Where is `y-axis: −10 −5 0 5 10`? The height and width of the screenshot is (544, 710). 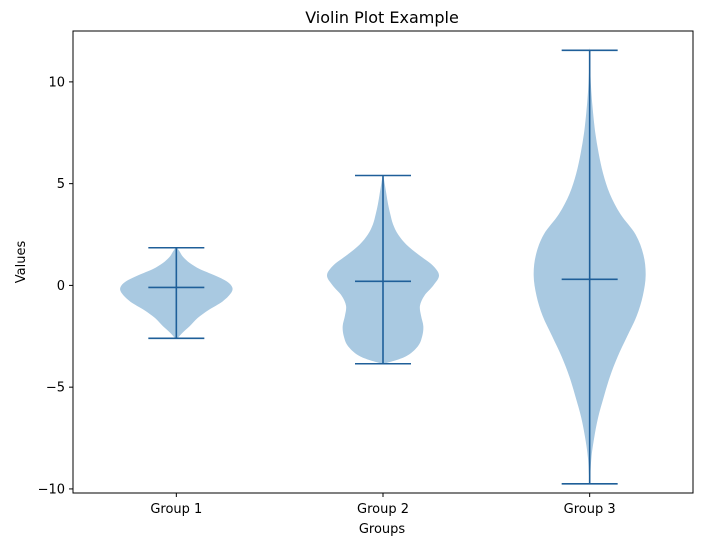
y-axis: −10 −5 0 5 10 is located at coordinates (55, 286).